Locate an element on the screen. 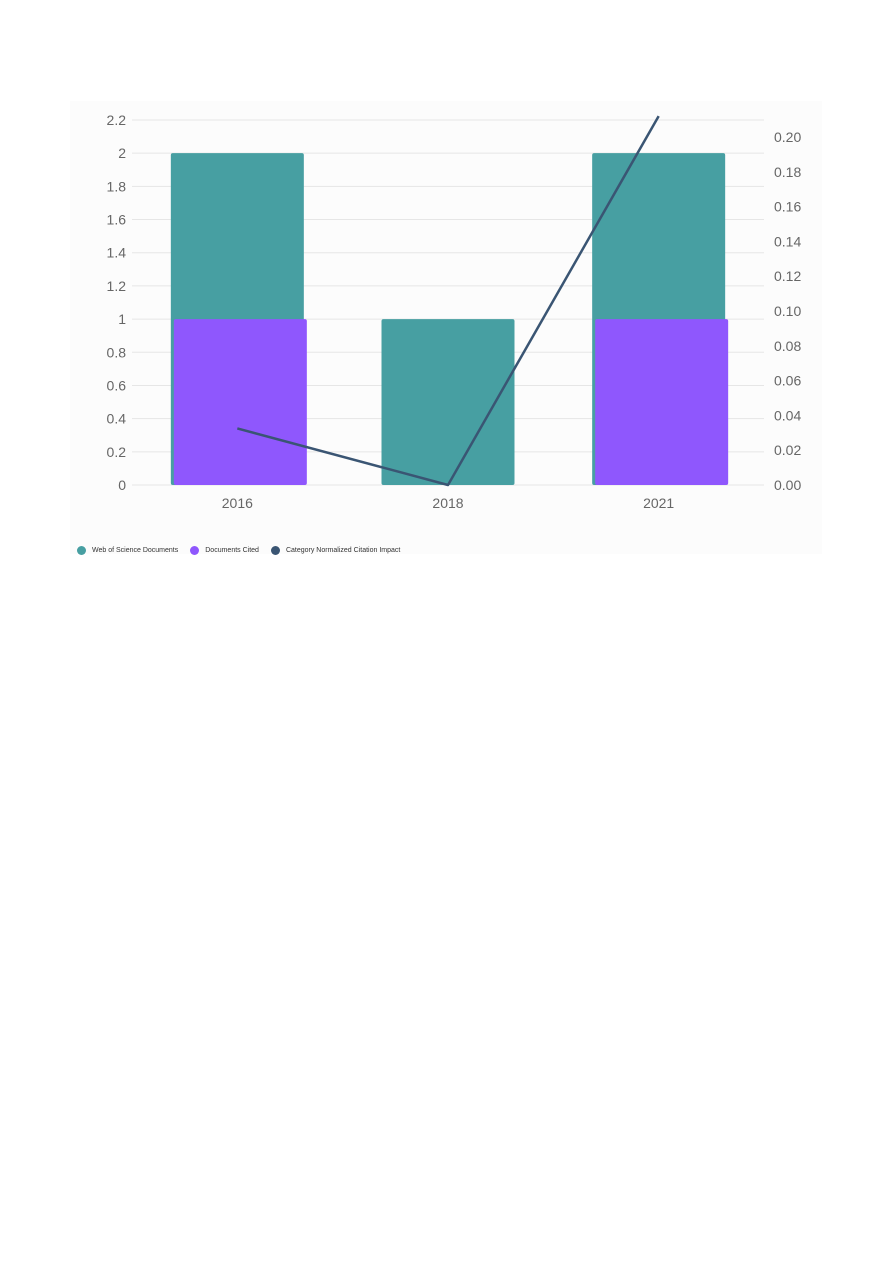 The height and width of the screenshot is (1263, 893). legend-swatch-wos-documents is located at coordinates (81, 550).